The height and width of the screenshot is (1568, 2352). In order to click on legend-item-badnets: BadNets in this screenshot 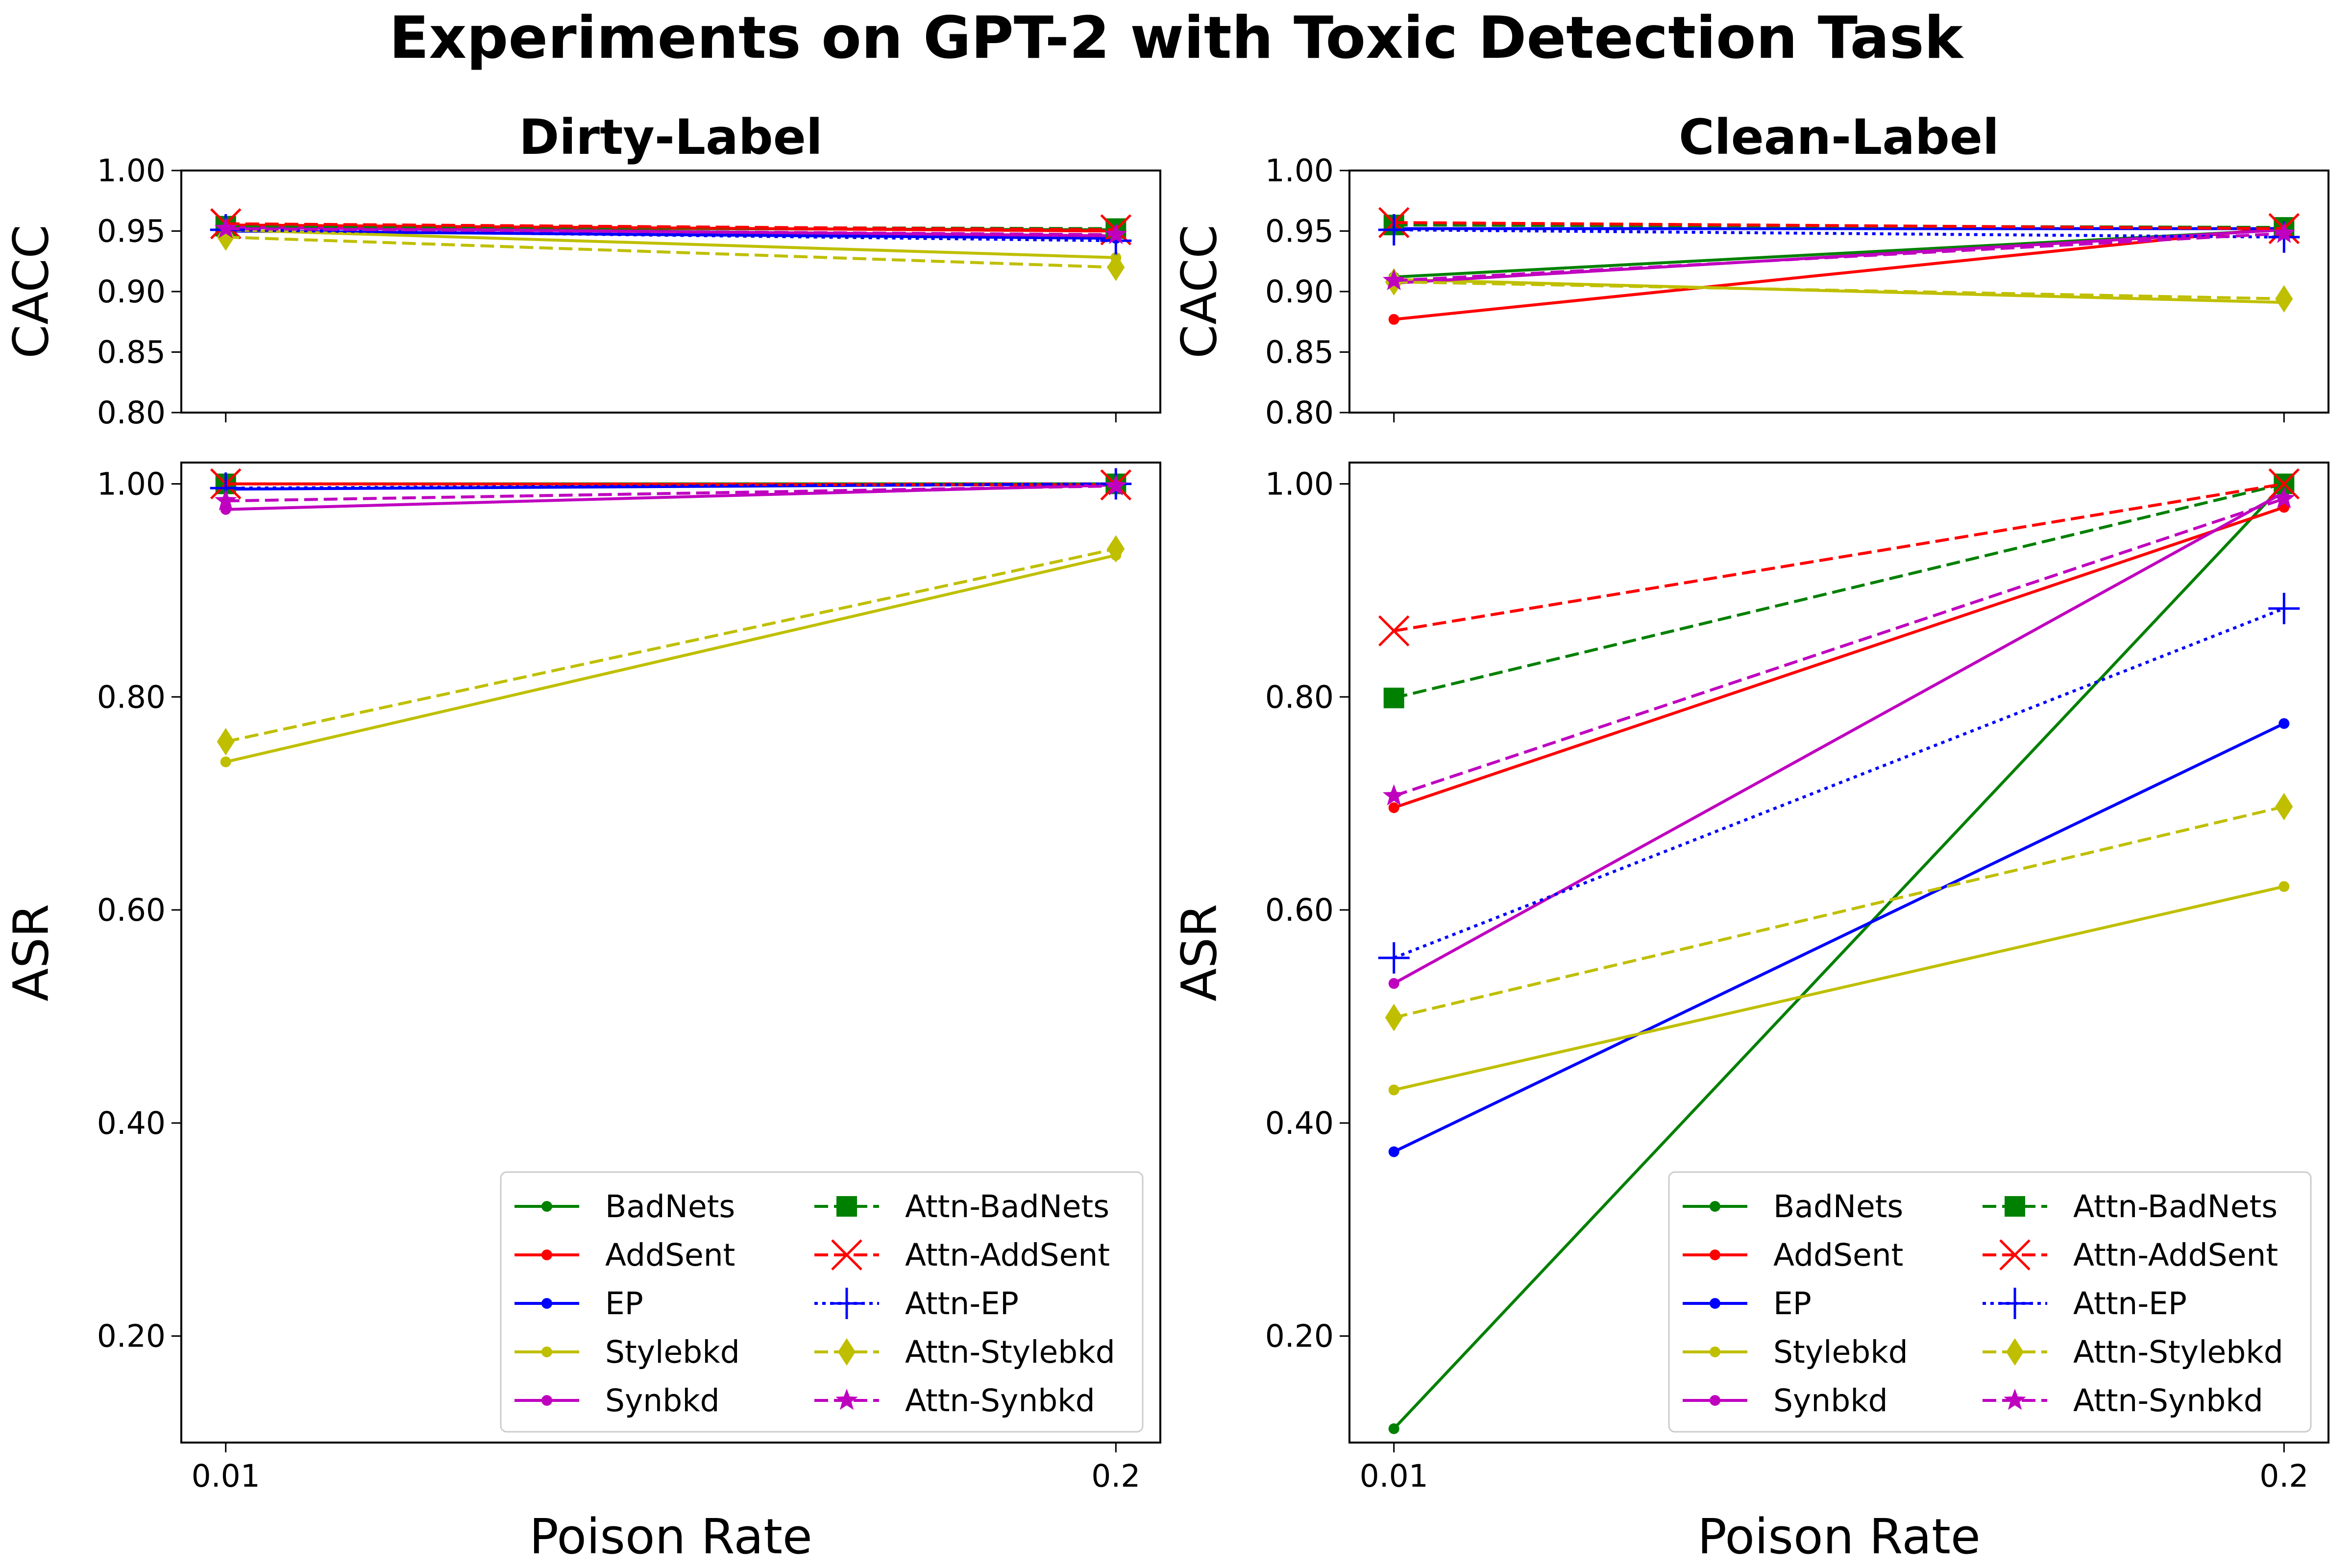, I will do `click(1793, 1207)`.